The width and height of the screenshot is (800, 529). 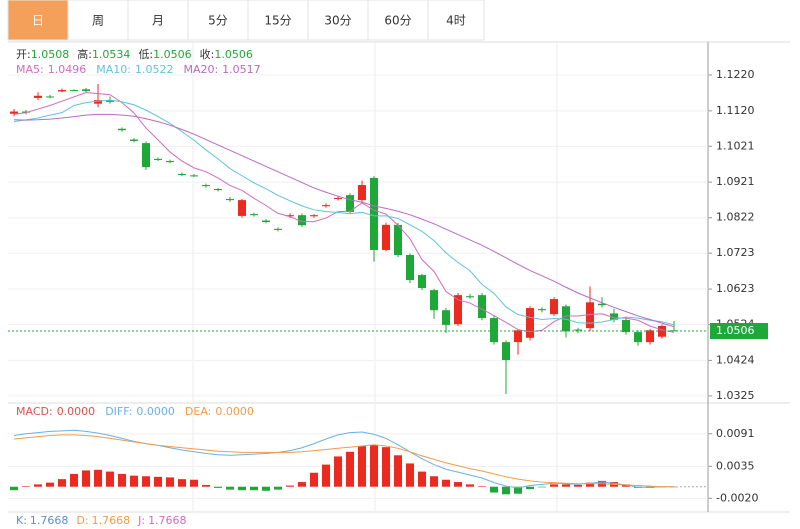 I want to click on legend-label: 高:, so click(x=84, y=54).